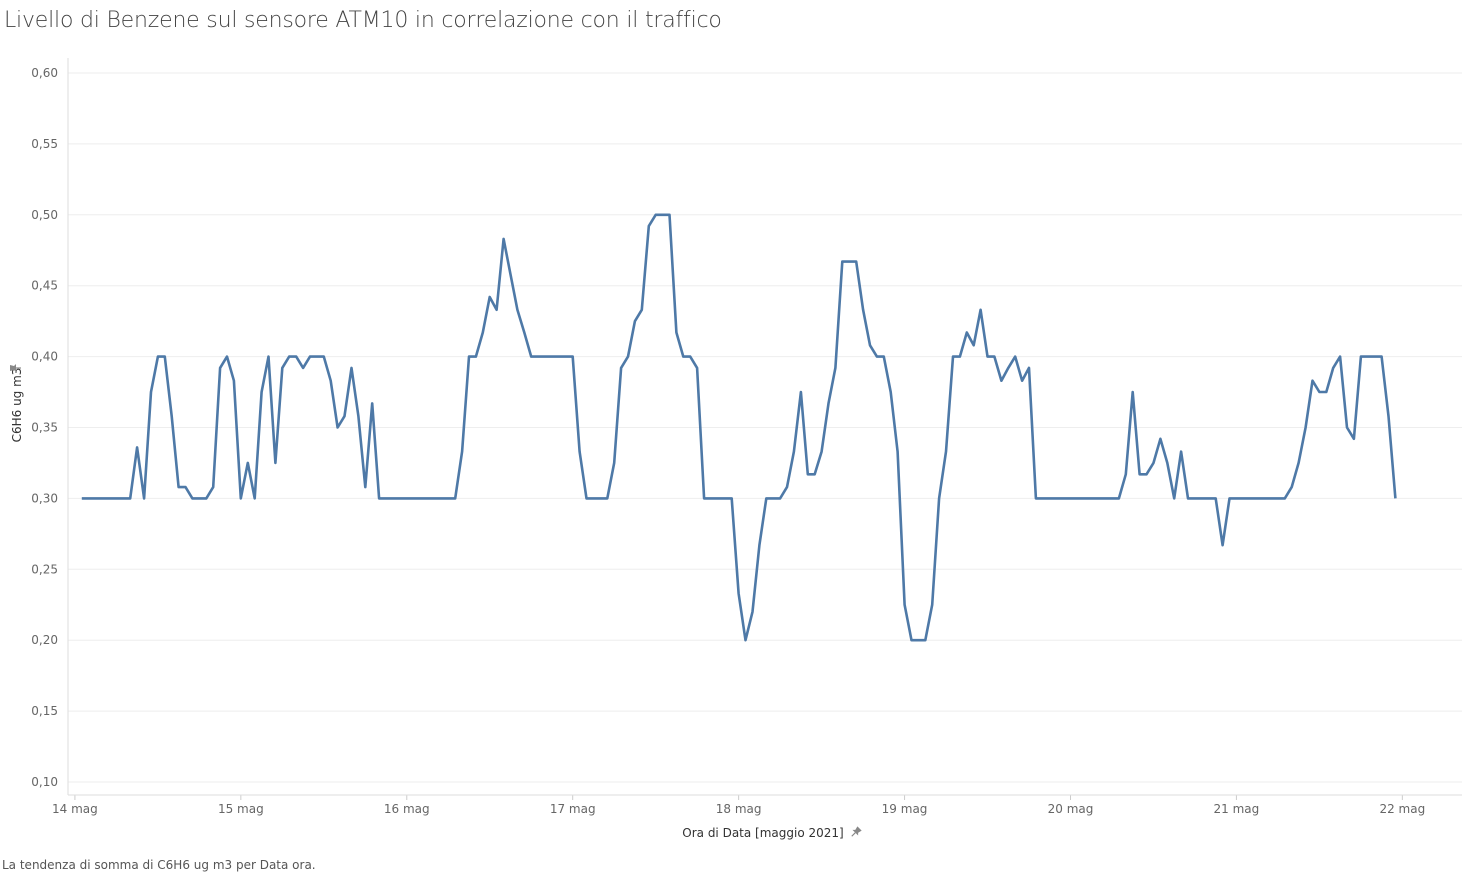 This screenshot has width=1462, height=875. What do you see at coordinates (17, 405) in the screenshot?
I see `y-axis-title: C6H6 ug m3` at bounding box center [17, 405].